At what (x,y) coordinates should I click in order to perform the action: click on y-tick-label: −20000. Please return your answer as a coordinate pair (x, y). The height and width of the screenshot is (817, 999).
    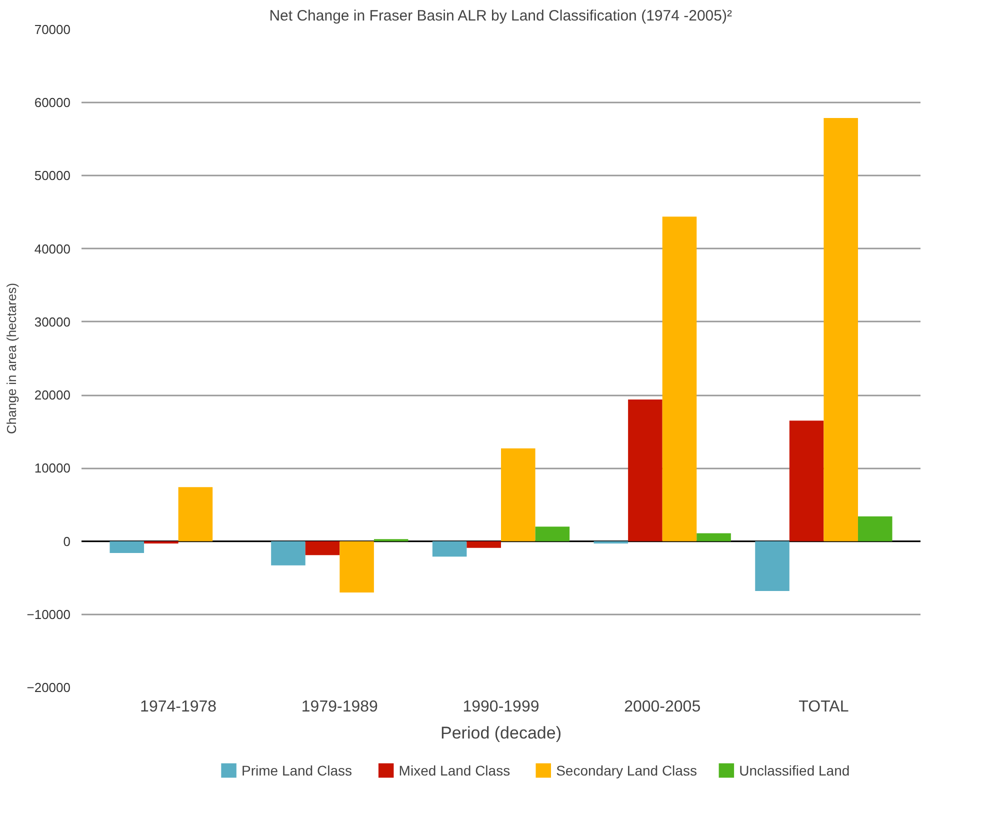
    Looking at the image, I should click on (48, 687).